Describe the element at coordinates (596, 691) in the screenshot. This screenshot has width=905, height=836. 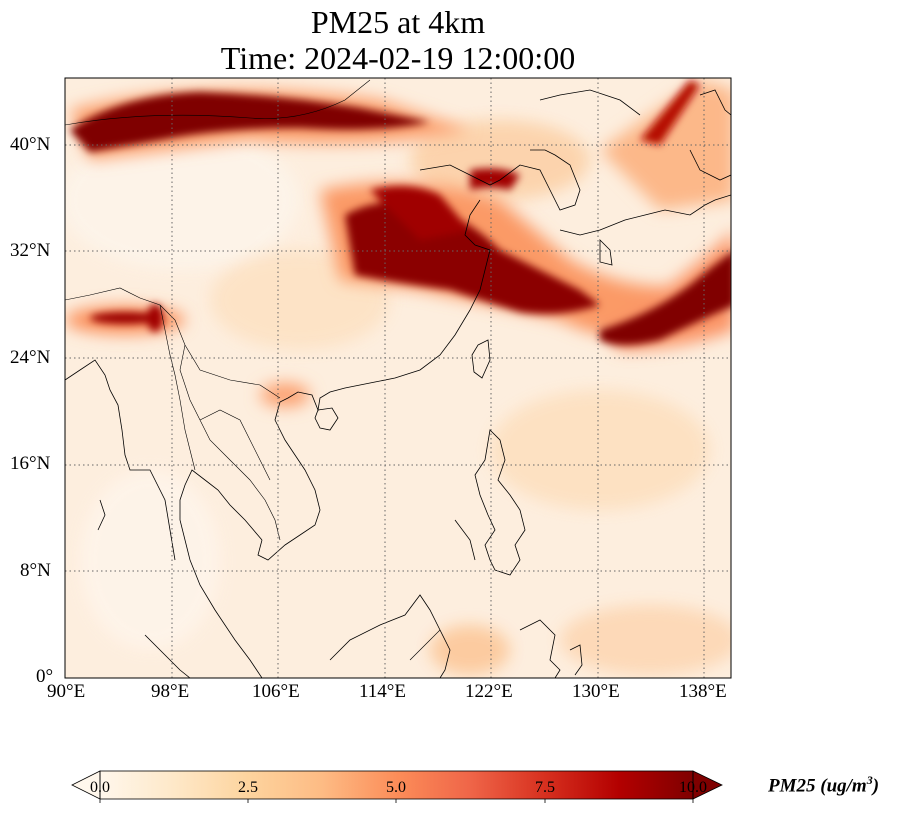
I see `x-tick-label: 130°E` at that location.